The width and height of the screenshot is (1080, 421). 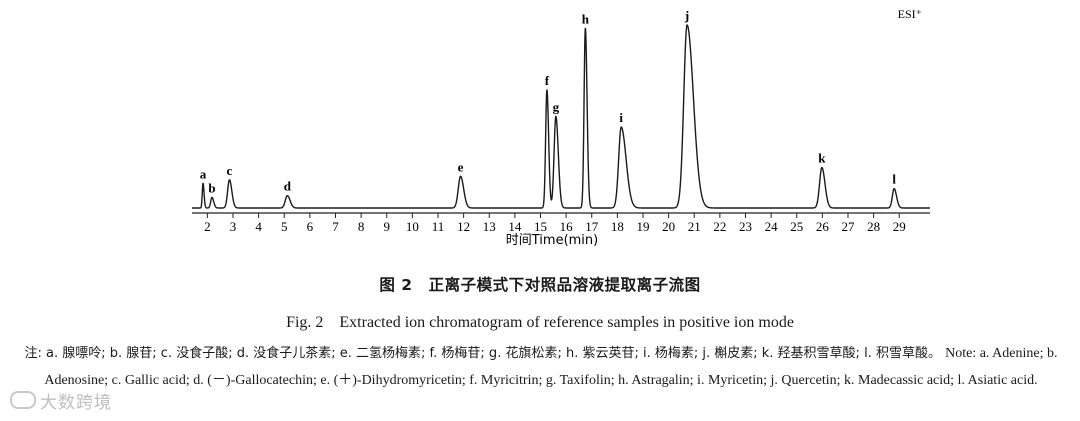 What do you see at coordinates (412, 226) in the screenshot?
I see `x-tick-label: 10` at bounding box center [412, 226].